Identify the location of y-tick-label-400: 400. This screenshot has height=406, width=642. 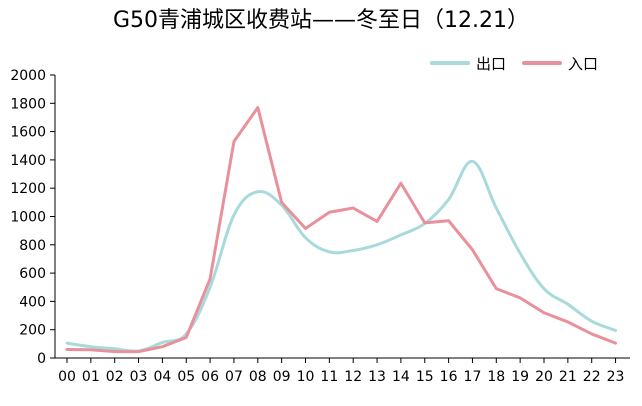
(32, 302).